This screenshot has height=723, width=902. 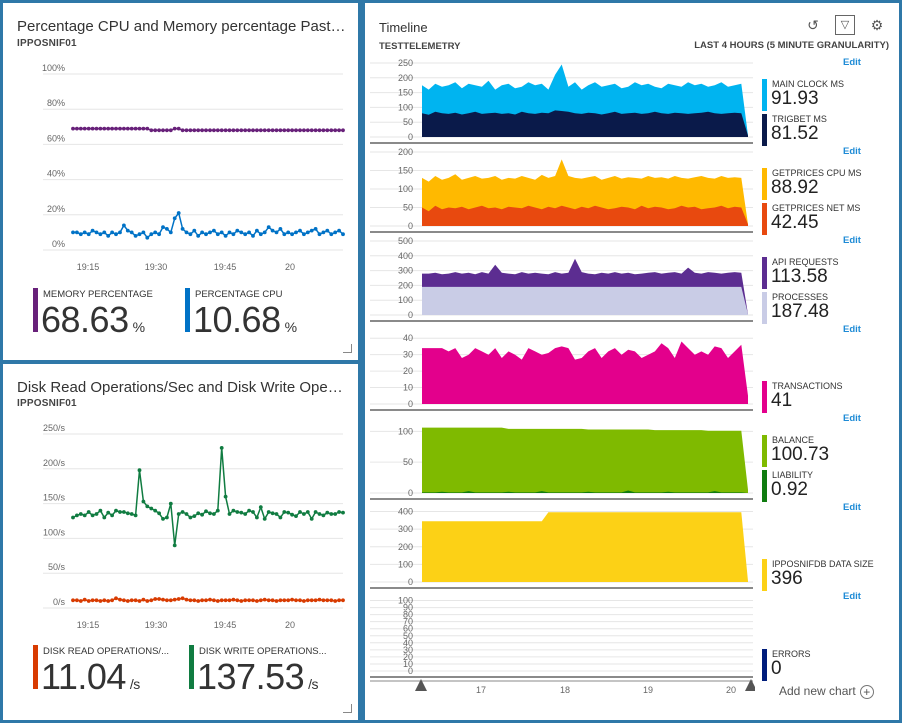 I want to click on metric-value: 396, so click(x=787, y=578).